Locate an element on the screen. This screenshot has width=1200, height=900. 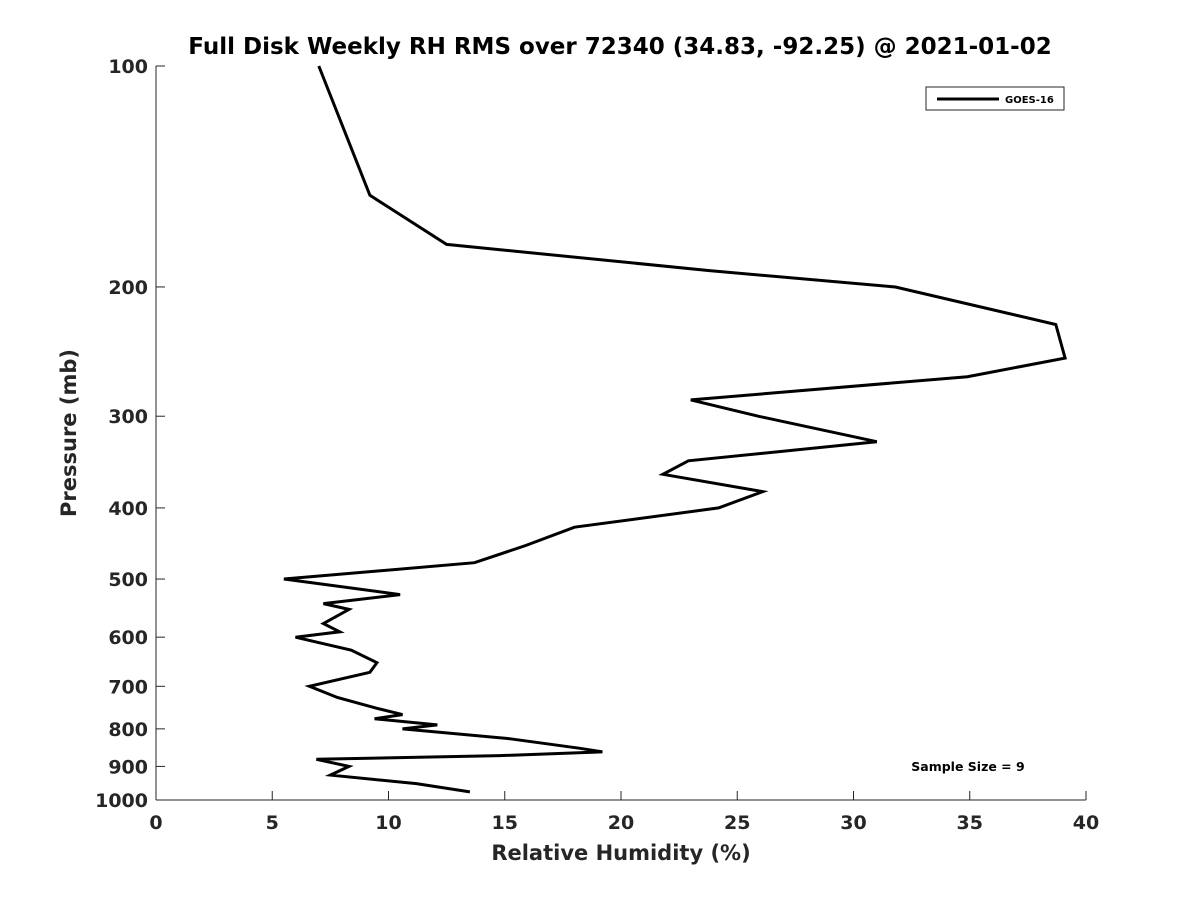
y-axis-title: Pressure (mb) is located at coordinates (69, 433).